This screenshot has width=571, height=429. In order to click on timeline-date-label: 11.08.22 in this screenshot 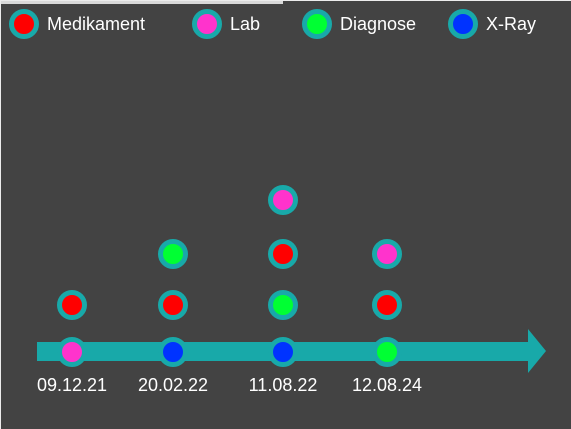, I will do `click(283, 385)`.